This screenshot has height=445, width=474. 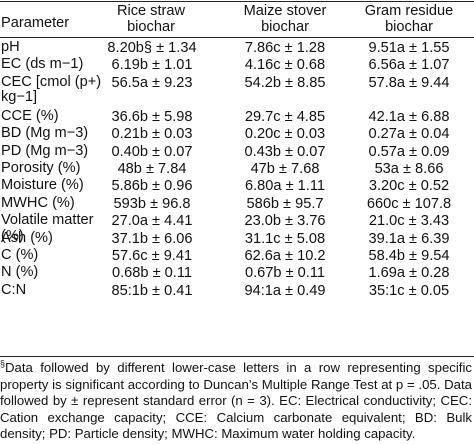 I want to click on row-parameter-name: N (%), so click(x=20, y=272).